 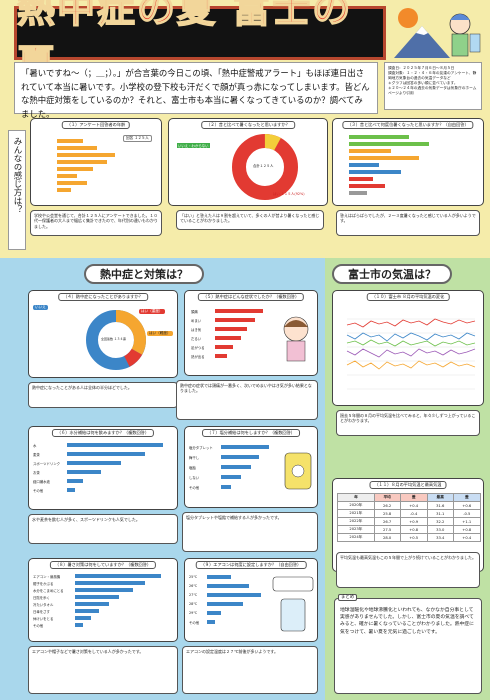 What do you see at coordinates (387, 505) in the screenshot?
I see `table-cell: 26.2` at bounding box center [387, 505].